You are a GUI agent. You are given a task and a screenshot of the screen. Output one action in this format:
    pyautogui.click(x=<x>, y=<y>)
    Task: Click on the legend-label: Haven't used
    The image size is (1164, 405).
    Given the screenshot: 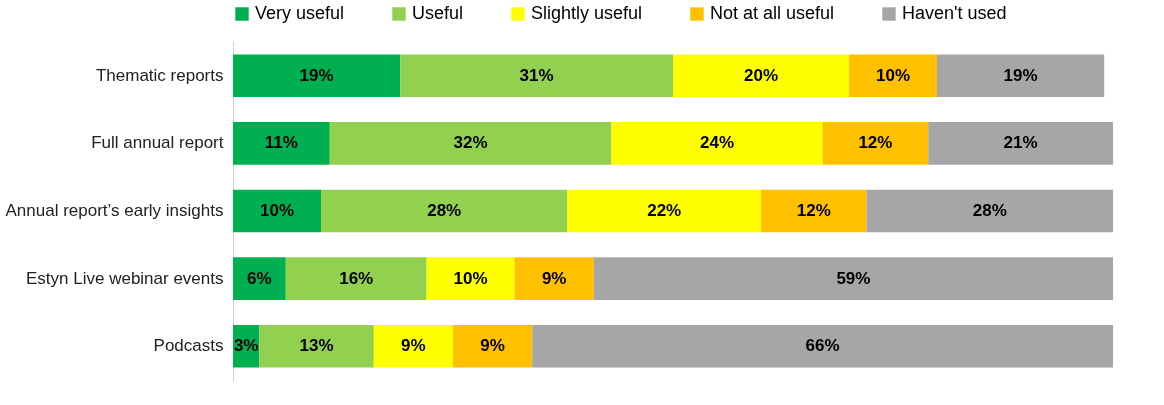 What is the action you would take?
    pyautogui.click(x=954, y=13)
    